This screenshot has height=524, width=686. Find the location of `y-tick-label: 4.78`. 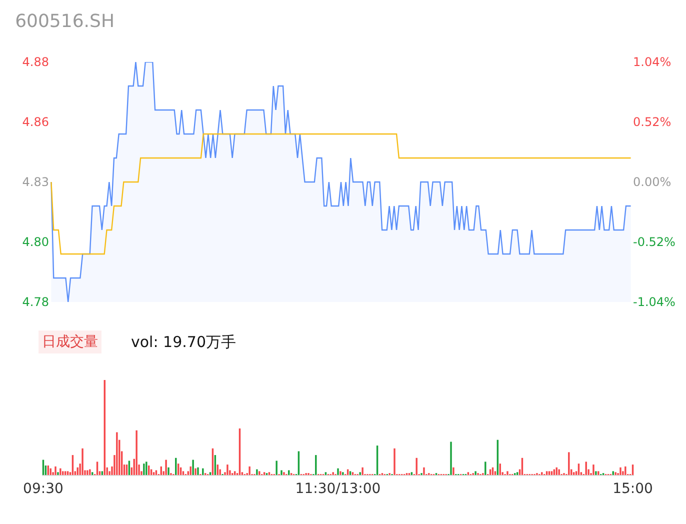

y-tick-label: 4.78 is located at coordinates (35, 302).